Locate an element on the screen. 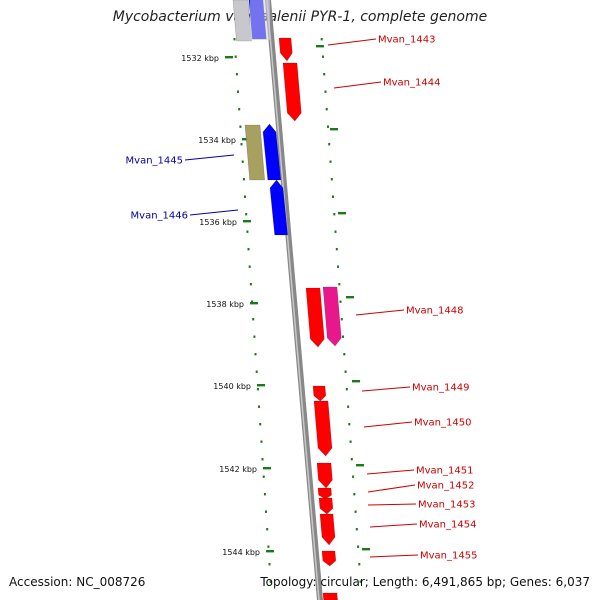 Image resolution: width=600 pixels, height=600 pixels. kbp-tick-label: 1540 kbp is located at coordinates (232, 386).